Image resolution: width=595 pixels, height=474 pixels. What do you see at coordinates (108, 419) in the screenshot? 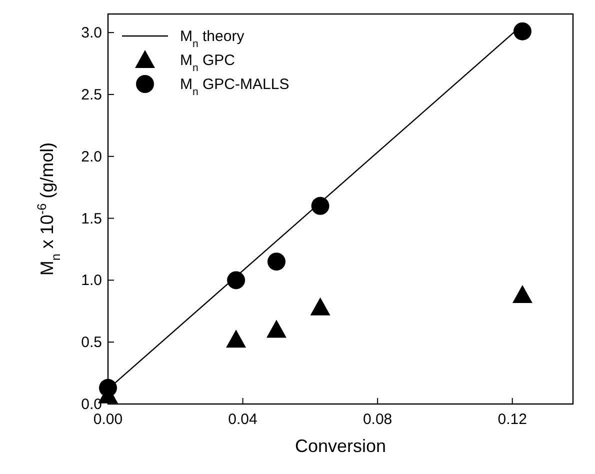
I see `x-tick-label: 0.00` at bounding box center [108, 419].